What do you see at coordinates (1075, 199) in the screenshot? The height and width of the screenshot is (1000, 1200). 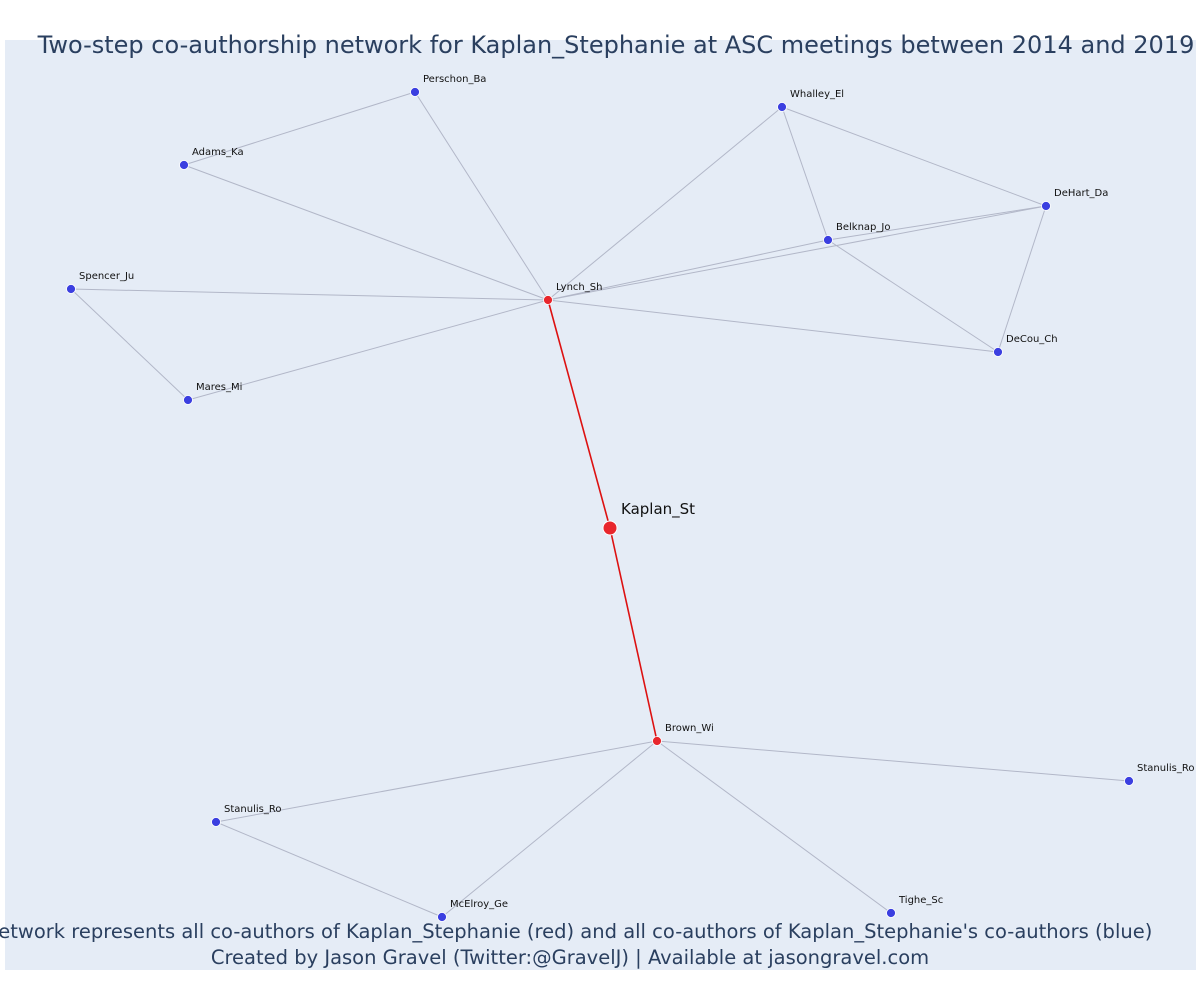 I see `node-dehart: DeHart_Da` at bounding box center [1075, 199].